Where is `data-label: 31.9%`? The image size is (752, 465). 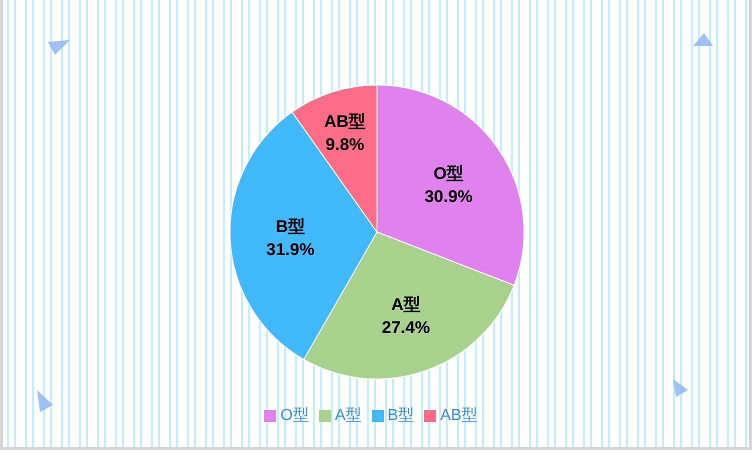
data-label: 31.9% is located at coordinates (290, 250).